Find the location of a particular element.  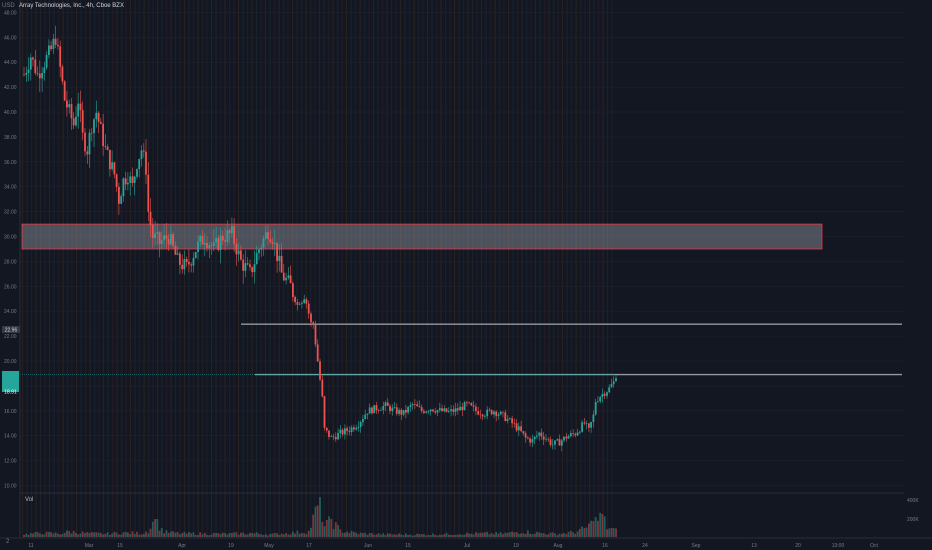

price-tick-label: 10.00 is located at coordinates (10, 487).